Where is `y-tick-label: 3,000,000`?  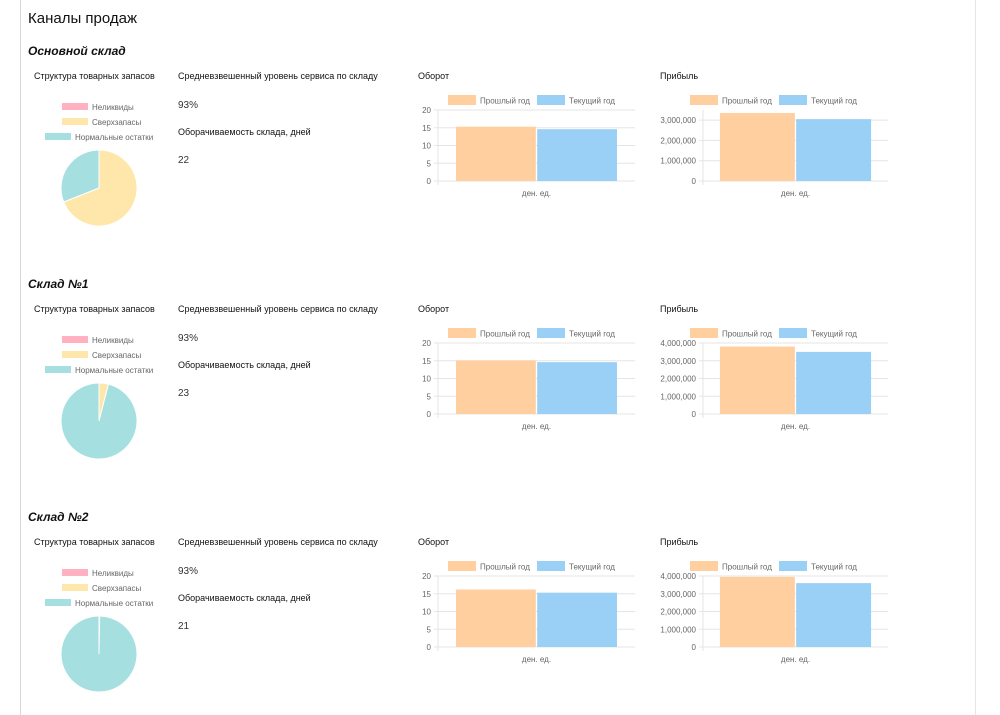 y-tick-label: 3,000,000 is located at coordinates (678, 120).